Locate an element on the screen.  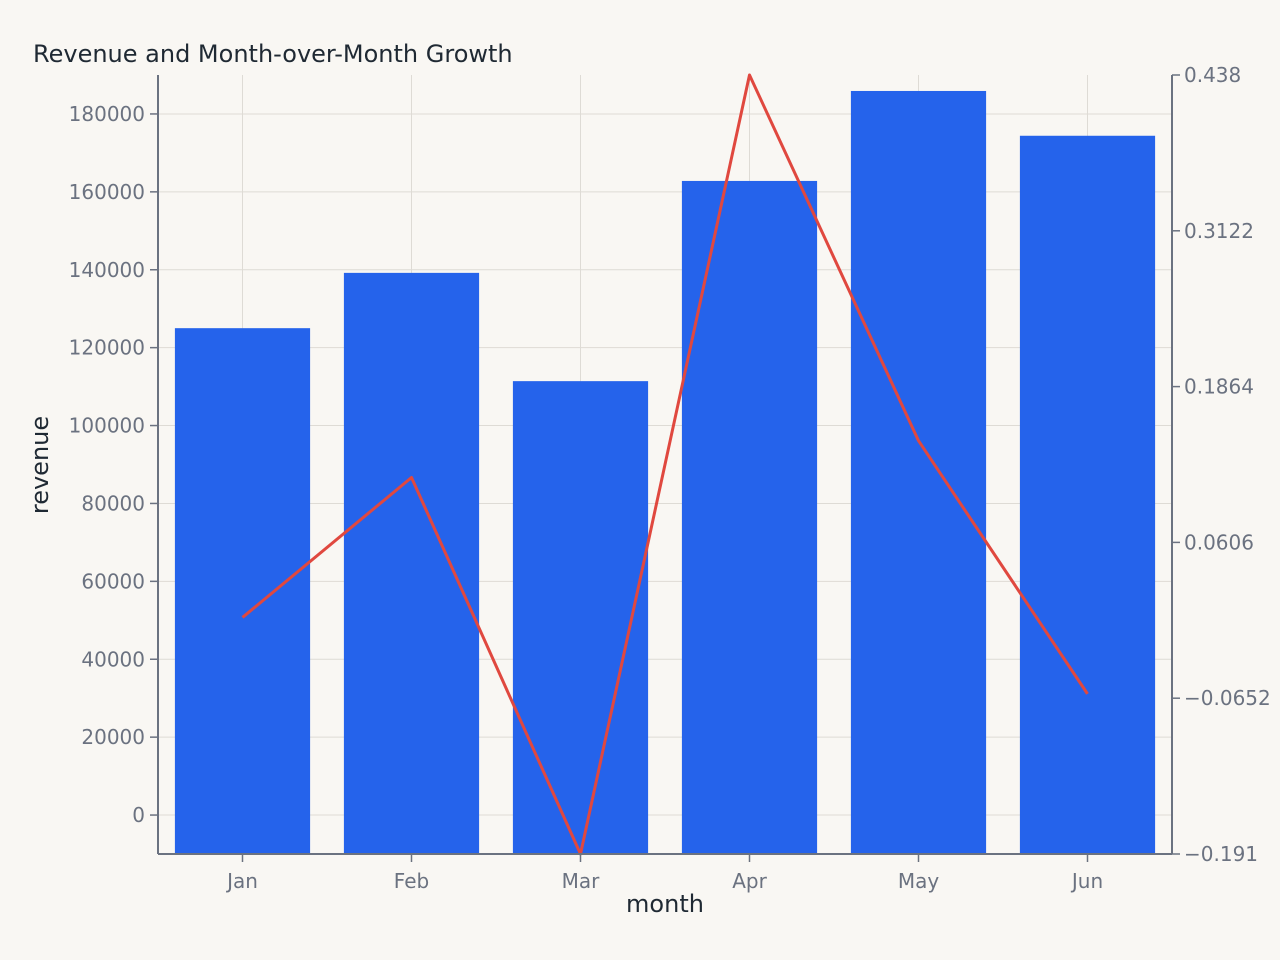
y2-tick-label: 0.0606 is located at coordinates (1219, 542).